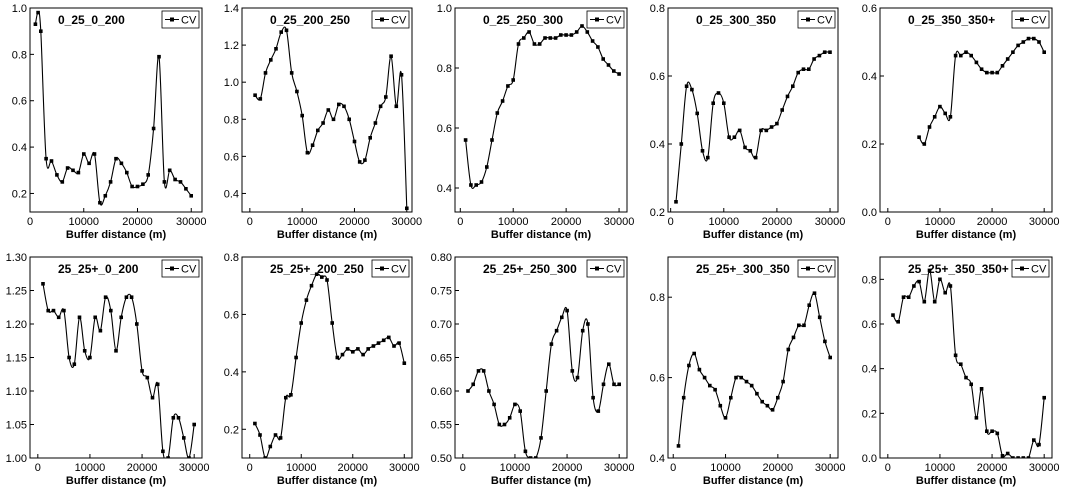 This screenshot has height=496, width=1065. Describe the element at coordinates (441, 359) in the screenshot. I see `y-tick-label: 0.65` at that location.